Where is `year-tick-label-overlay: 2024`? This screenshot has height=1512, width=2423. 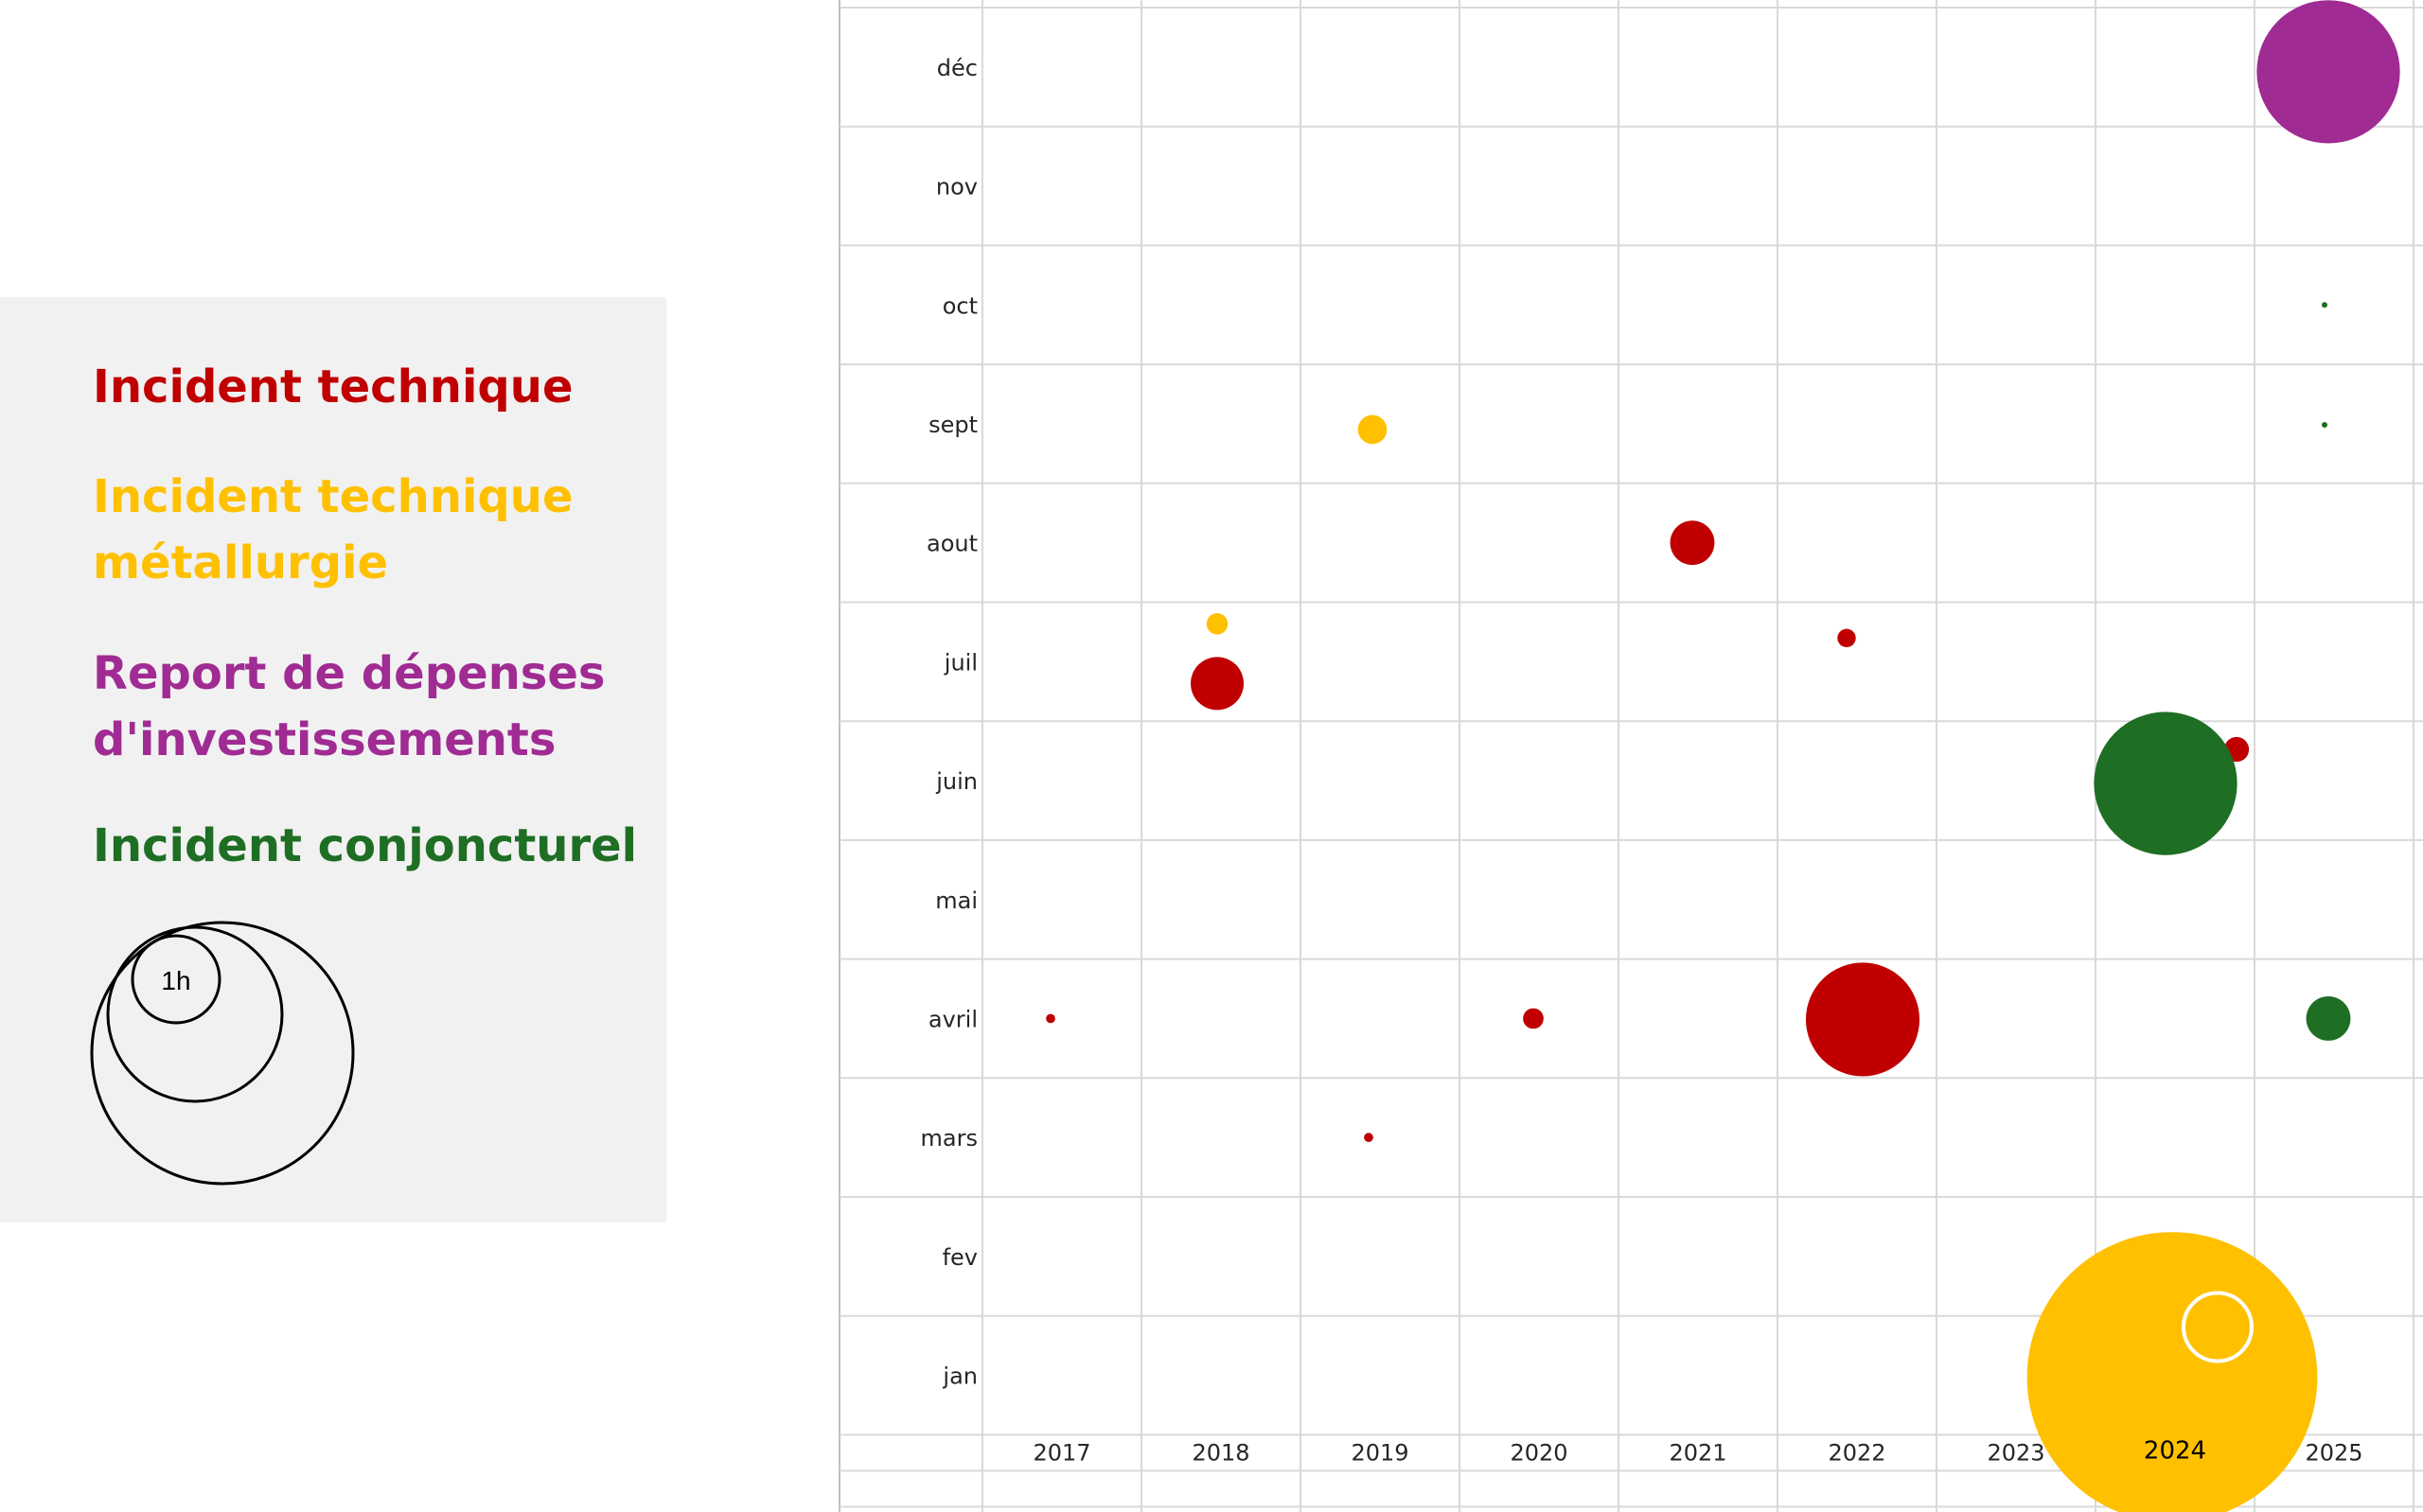
year-tick-label-overlay: 2024 is located at coordinates (2175, 1451).